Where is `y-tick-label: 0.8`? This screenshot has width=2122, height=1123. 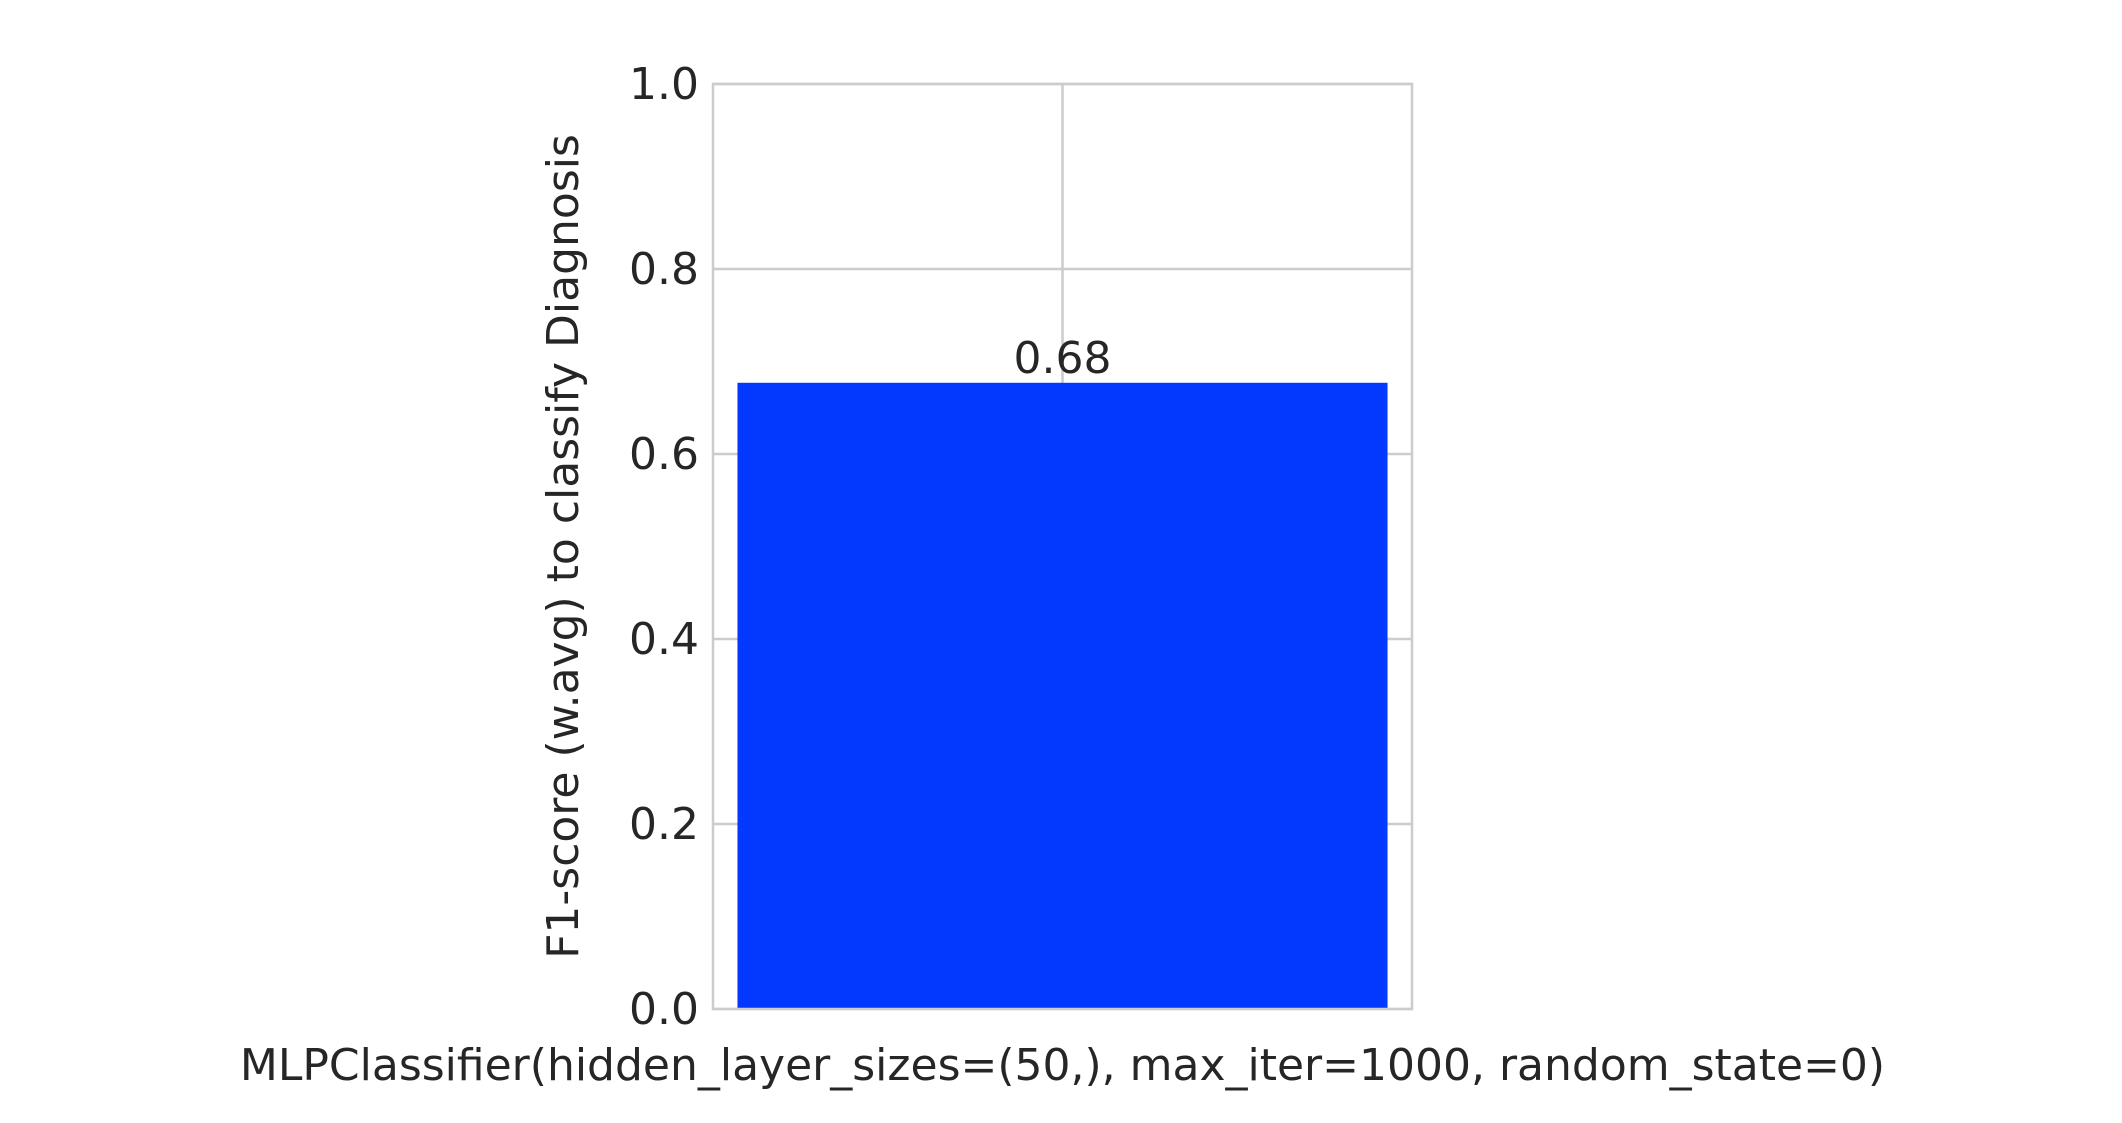 y-tick-label: 0.8 is located at coordinates (664, 269).